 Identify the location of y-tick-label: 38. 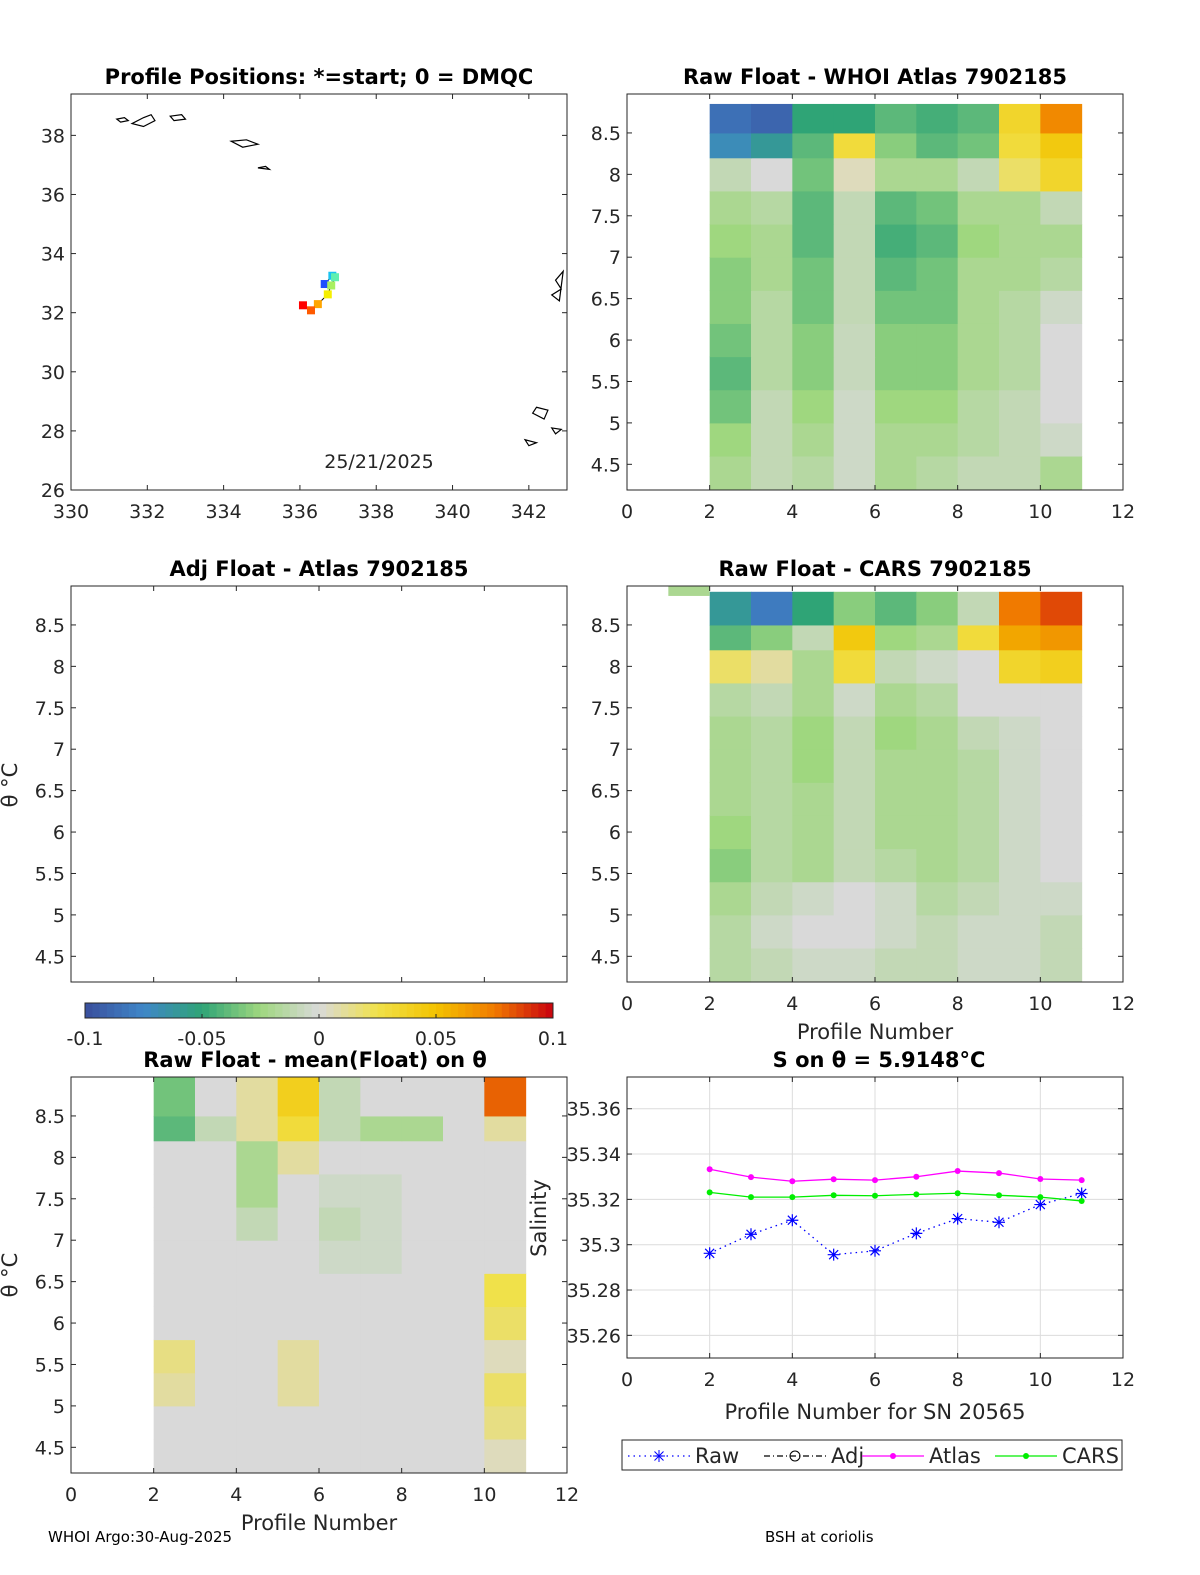
(53, 136).